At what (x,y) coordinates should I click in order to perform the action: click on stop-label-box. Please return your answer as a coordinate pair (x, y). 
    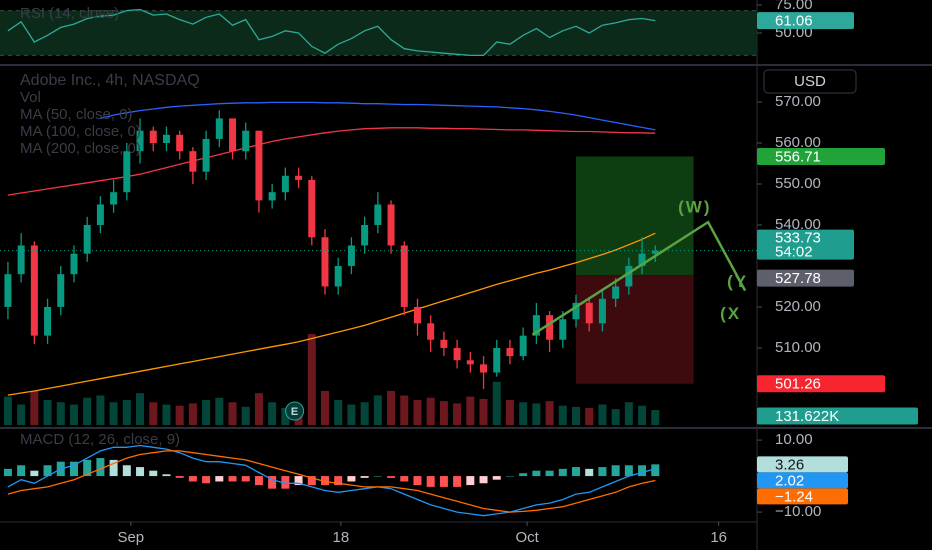
    Looking at the image, I should click on (821, 384).